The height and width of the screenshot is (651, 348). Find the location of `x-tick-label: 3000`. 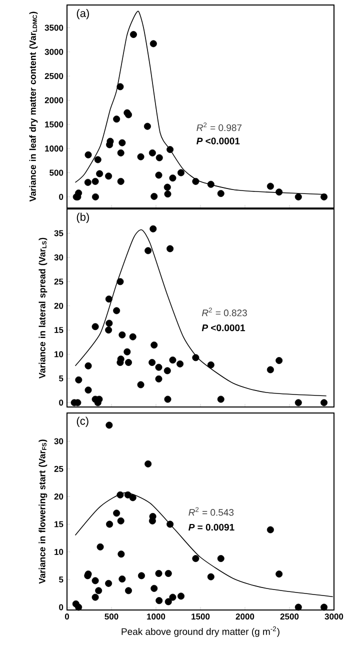

x-tick-label: 3000 is located at coordinates (334, 617).